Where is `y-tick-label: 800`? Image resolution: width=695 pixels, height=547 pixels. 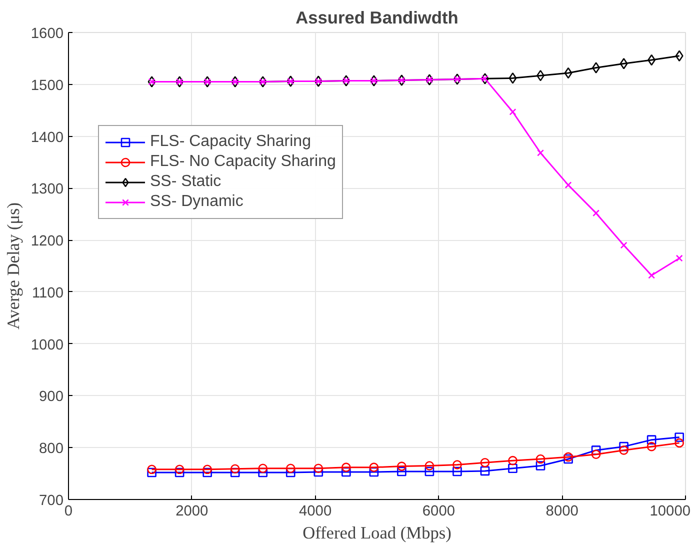
y-tick-label: 800 is located at coordinates (51, 449).